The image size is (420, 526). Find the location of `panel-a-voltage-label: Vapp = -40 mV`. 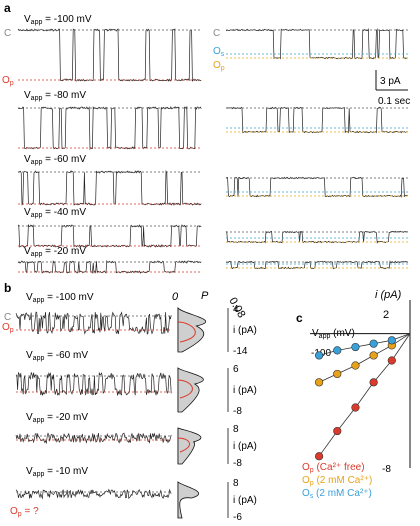

panel-a-voltage-label: Vapp = -40 mV is located at coordinates (55, 213).